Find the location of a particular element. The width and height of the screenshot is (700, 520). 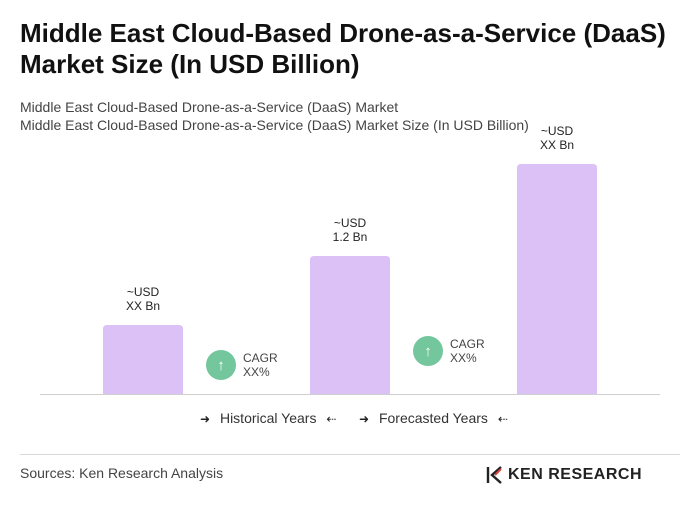

legend-forecasted: ➜ Forecasted Years ⇠ is located at coordinates (433, 418).